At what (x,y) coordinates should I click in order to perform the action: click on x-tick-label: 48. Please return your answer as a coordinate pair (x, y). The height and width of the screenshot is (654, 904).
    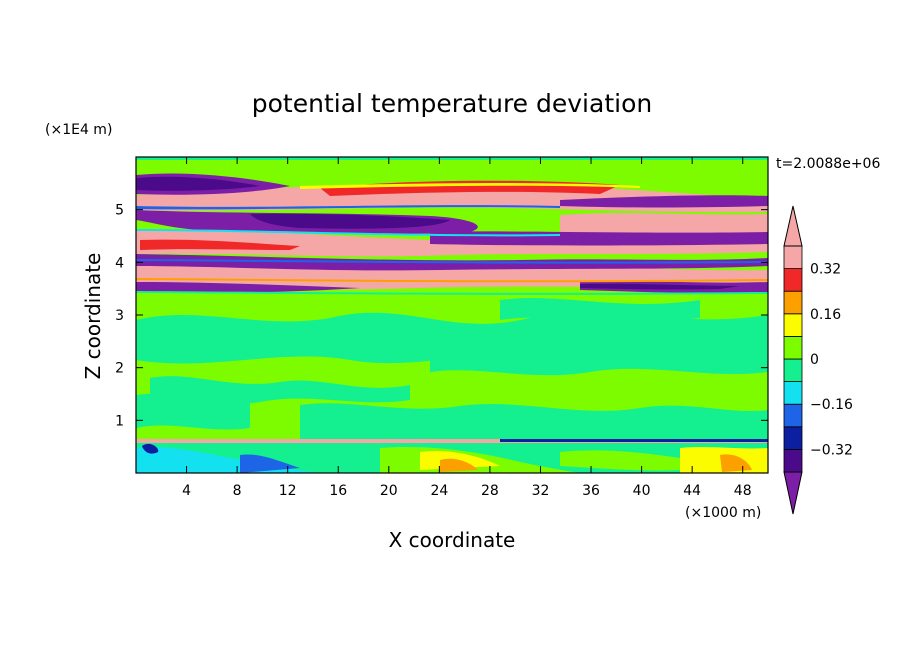
    Looking at the image, I should click on (743, 491).